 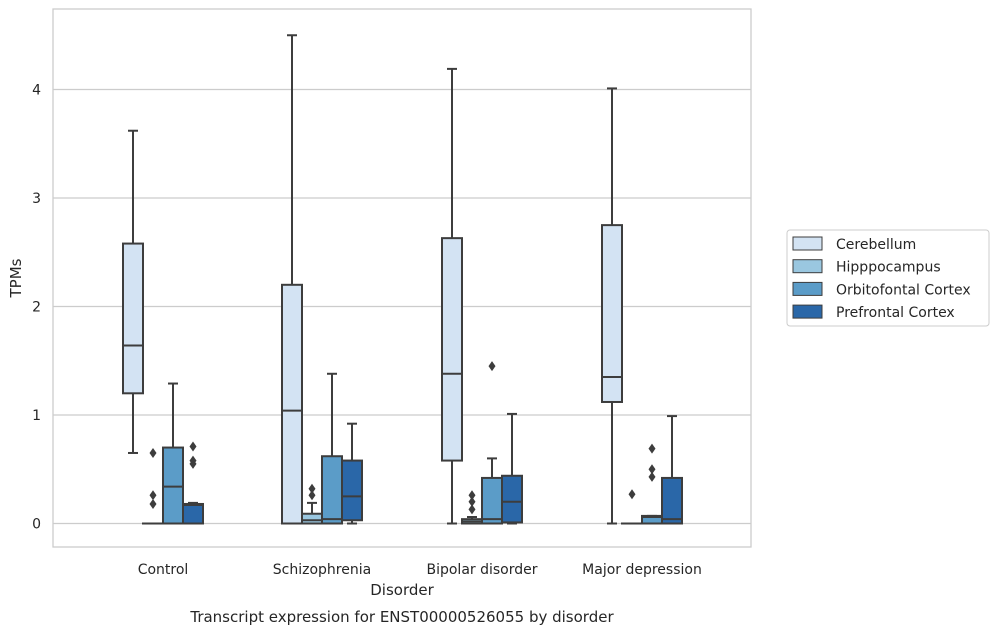 What do you see at coordinates (895, 313) in the screenshot?
I see `legend-label: Prefrontal Cortex` at bounding box center [895, 313].